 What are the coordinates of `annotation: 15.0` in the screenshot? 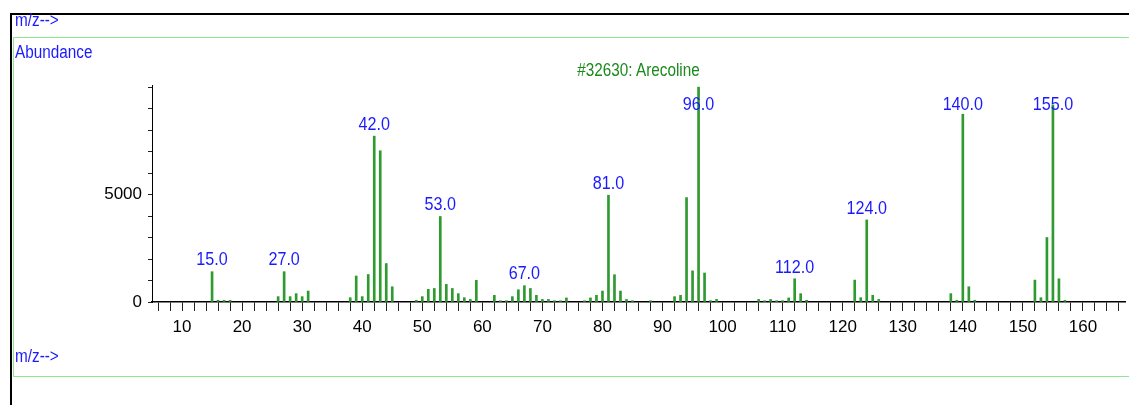 It's located at (212, 259).